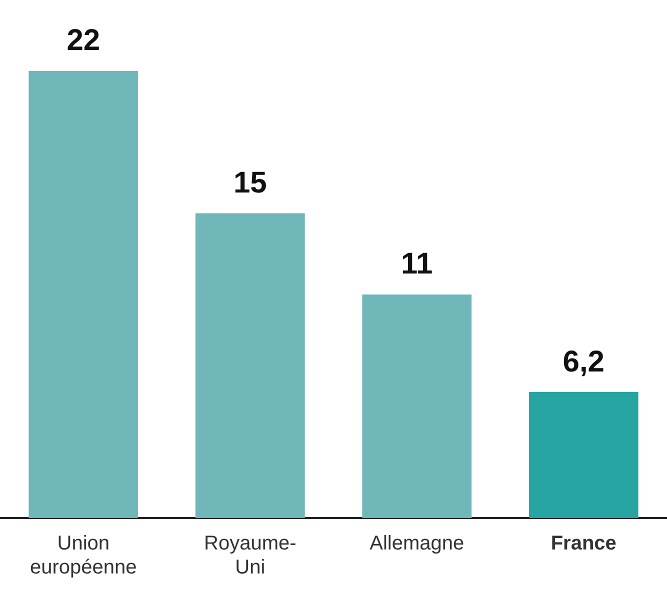 The image size is (667, 598). What do you see at coordinates (83, 41) in the screenshot?
I see `data-label: 22` at bounding box center [83, 41].